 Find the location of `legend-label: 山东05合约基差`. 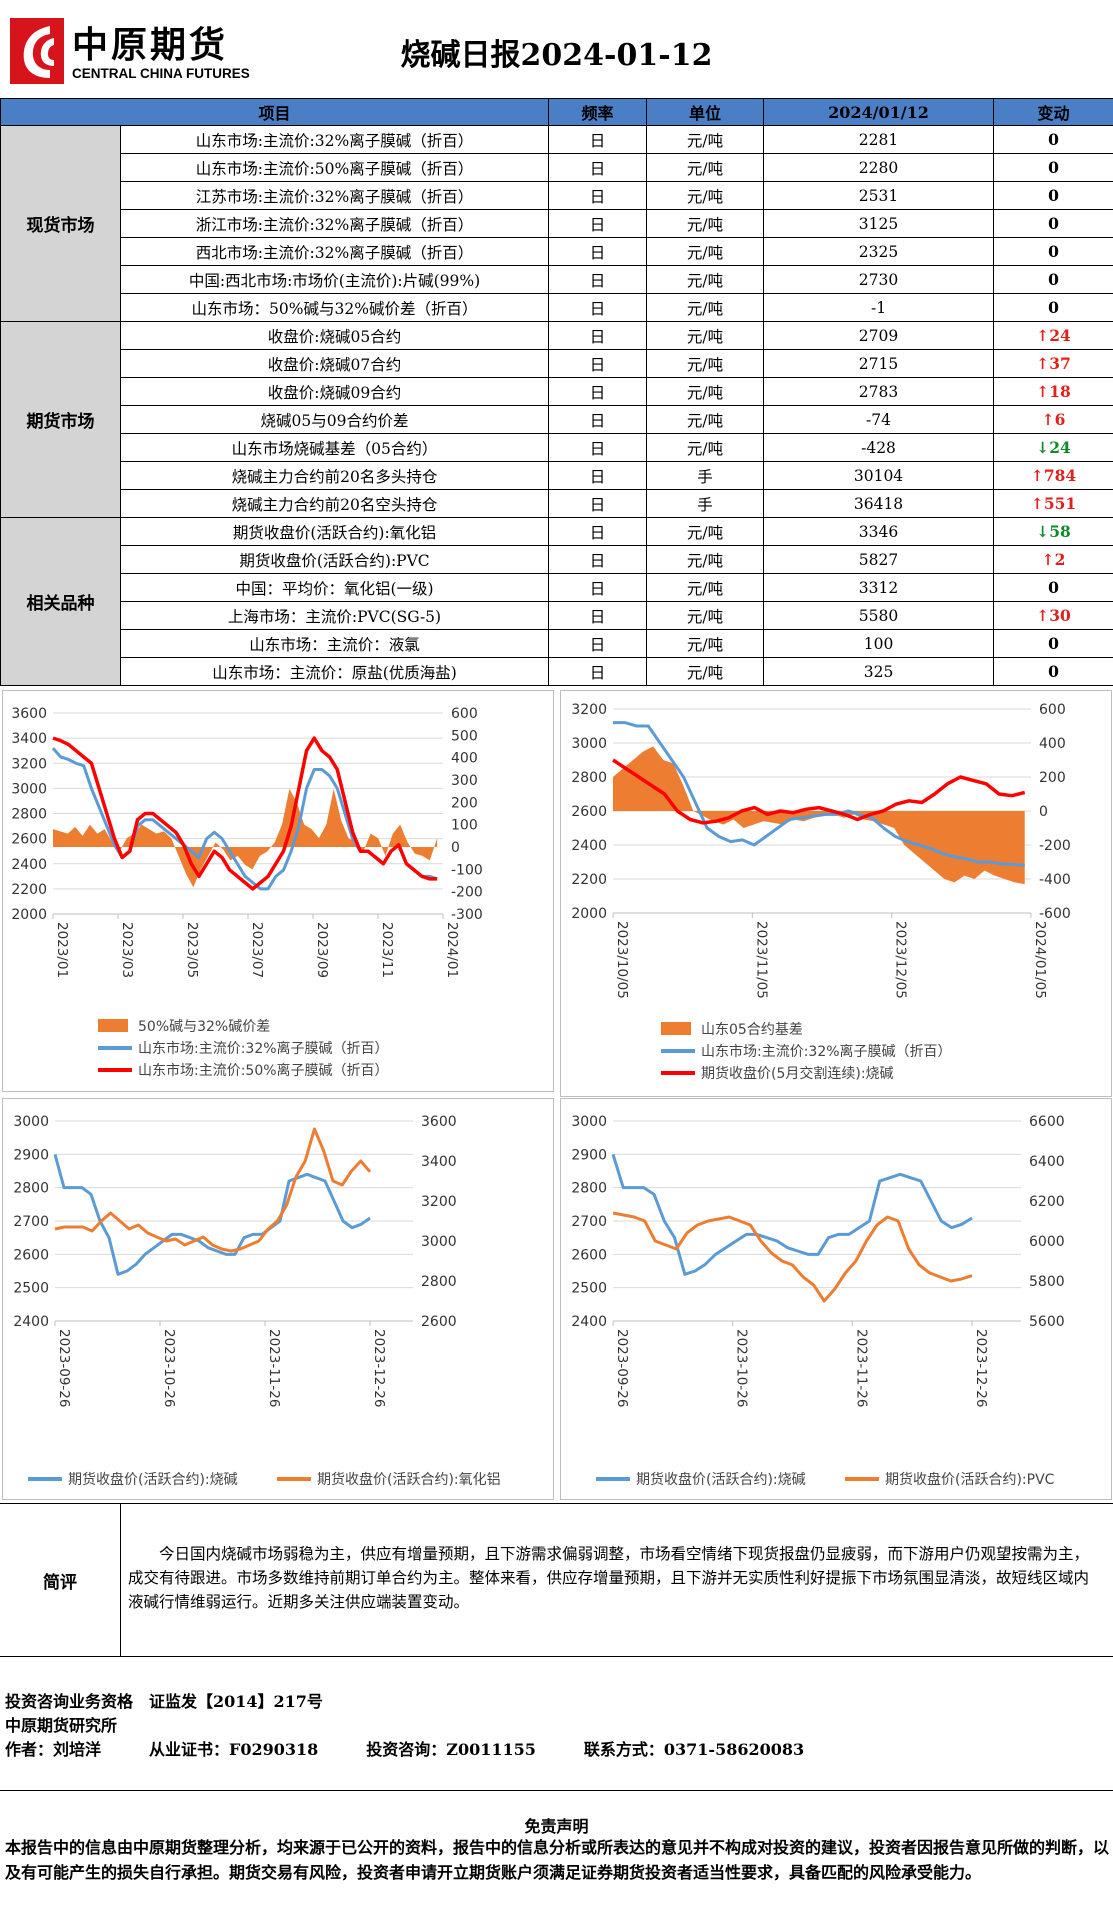

legend-label: 山东05合约基差 is located at coordinates (752, 1029).